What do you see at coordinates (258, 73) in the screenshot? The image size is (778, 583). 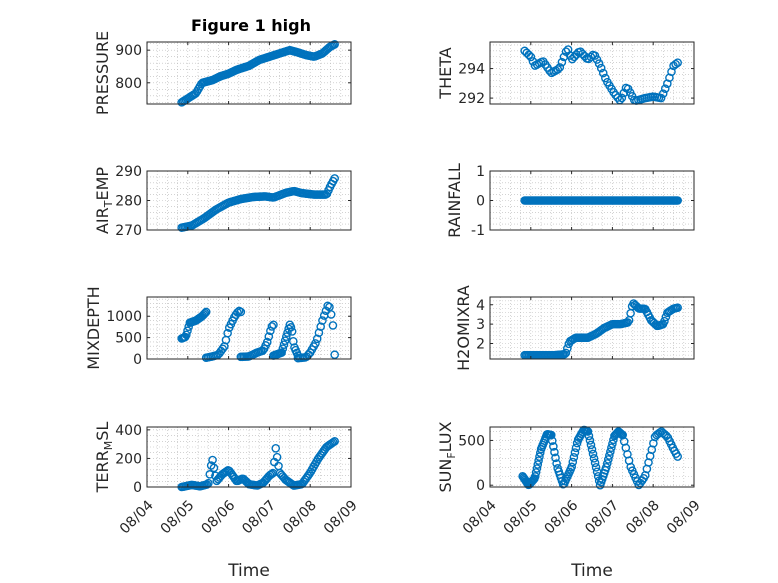 I see `pressure-series` at bounding box center [258, 73].